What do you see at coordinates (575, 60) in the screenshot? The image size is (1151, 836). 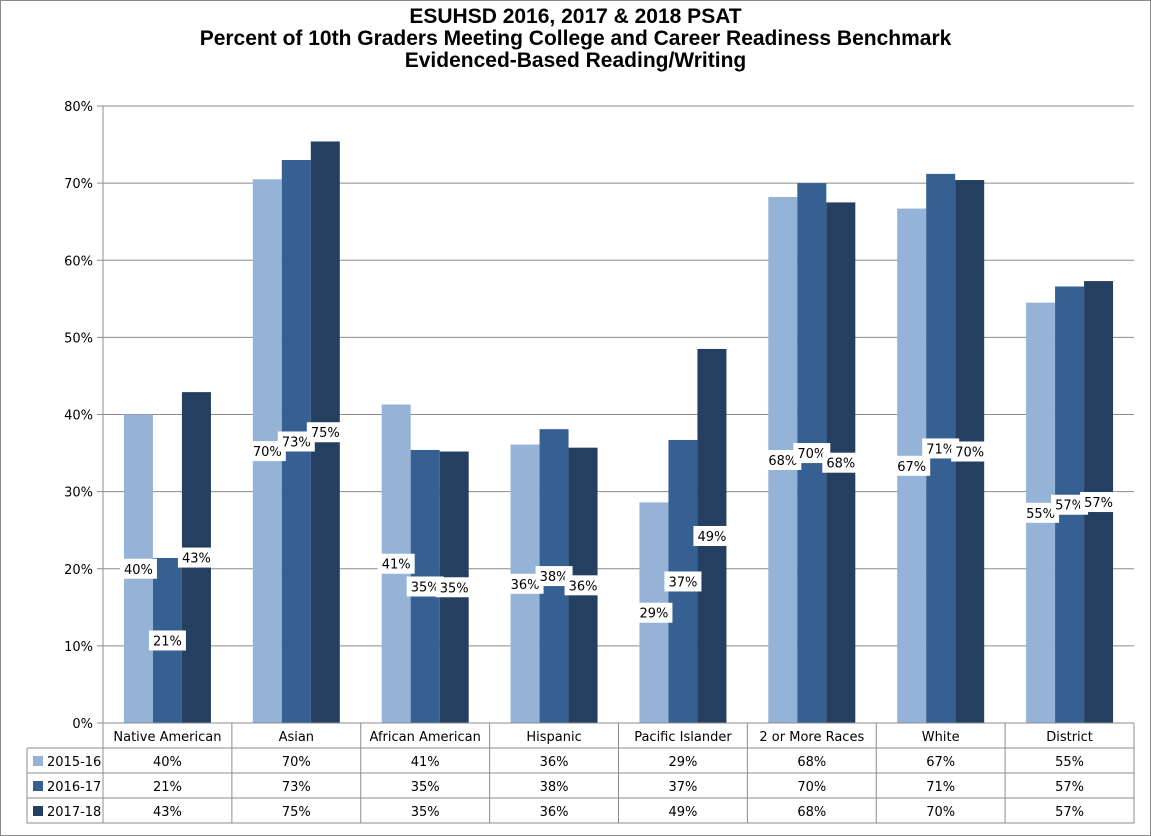 I see `chart-subtitle-2: Evidenced-Based Reading/Writing` at bounding box center [575, 60].